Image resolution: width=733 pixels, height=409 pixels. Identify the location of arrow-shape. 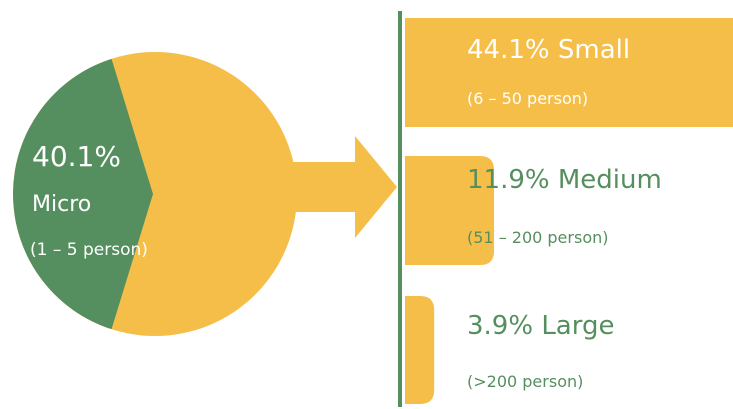
(341, 187).